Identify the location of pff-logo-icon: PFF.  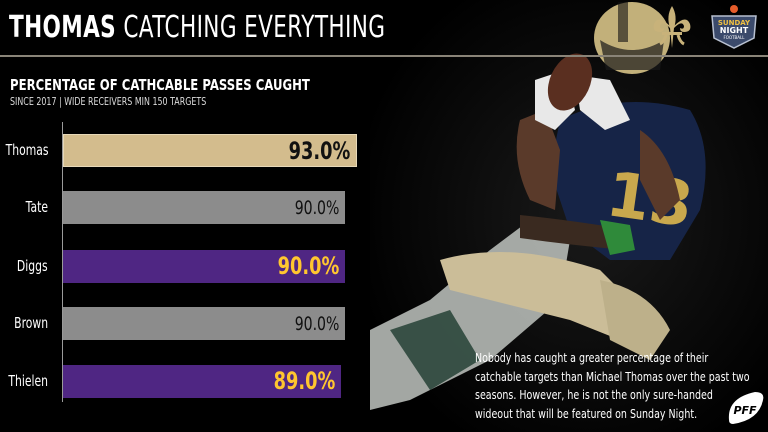
(746, 408).